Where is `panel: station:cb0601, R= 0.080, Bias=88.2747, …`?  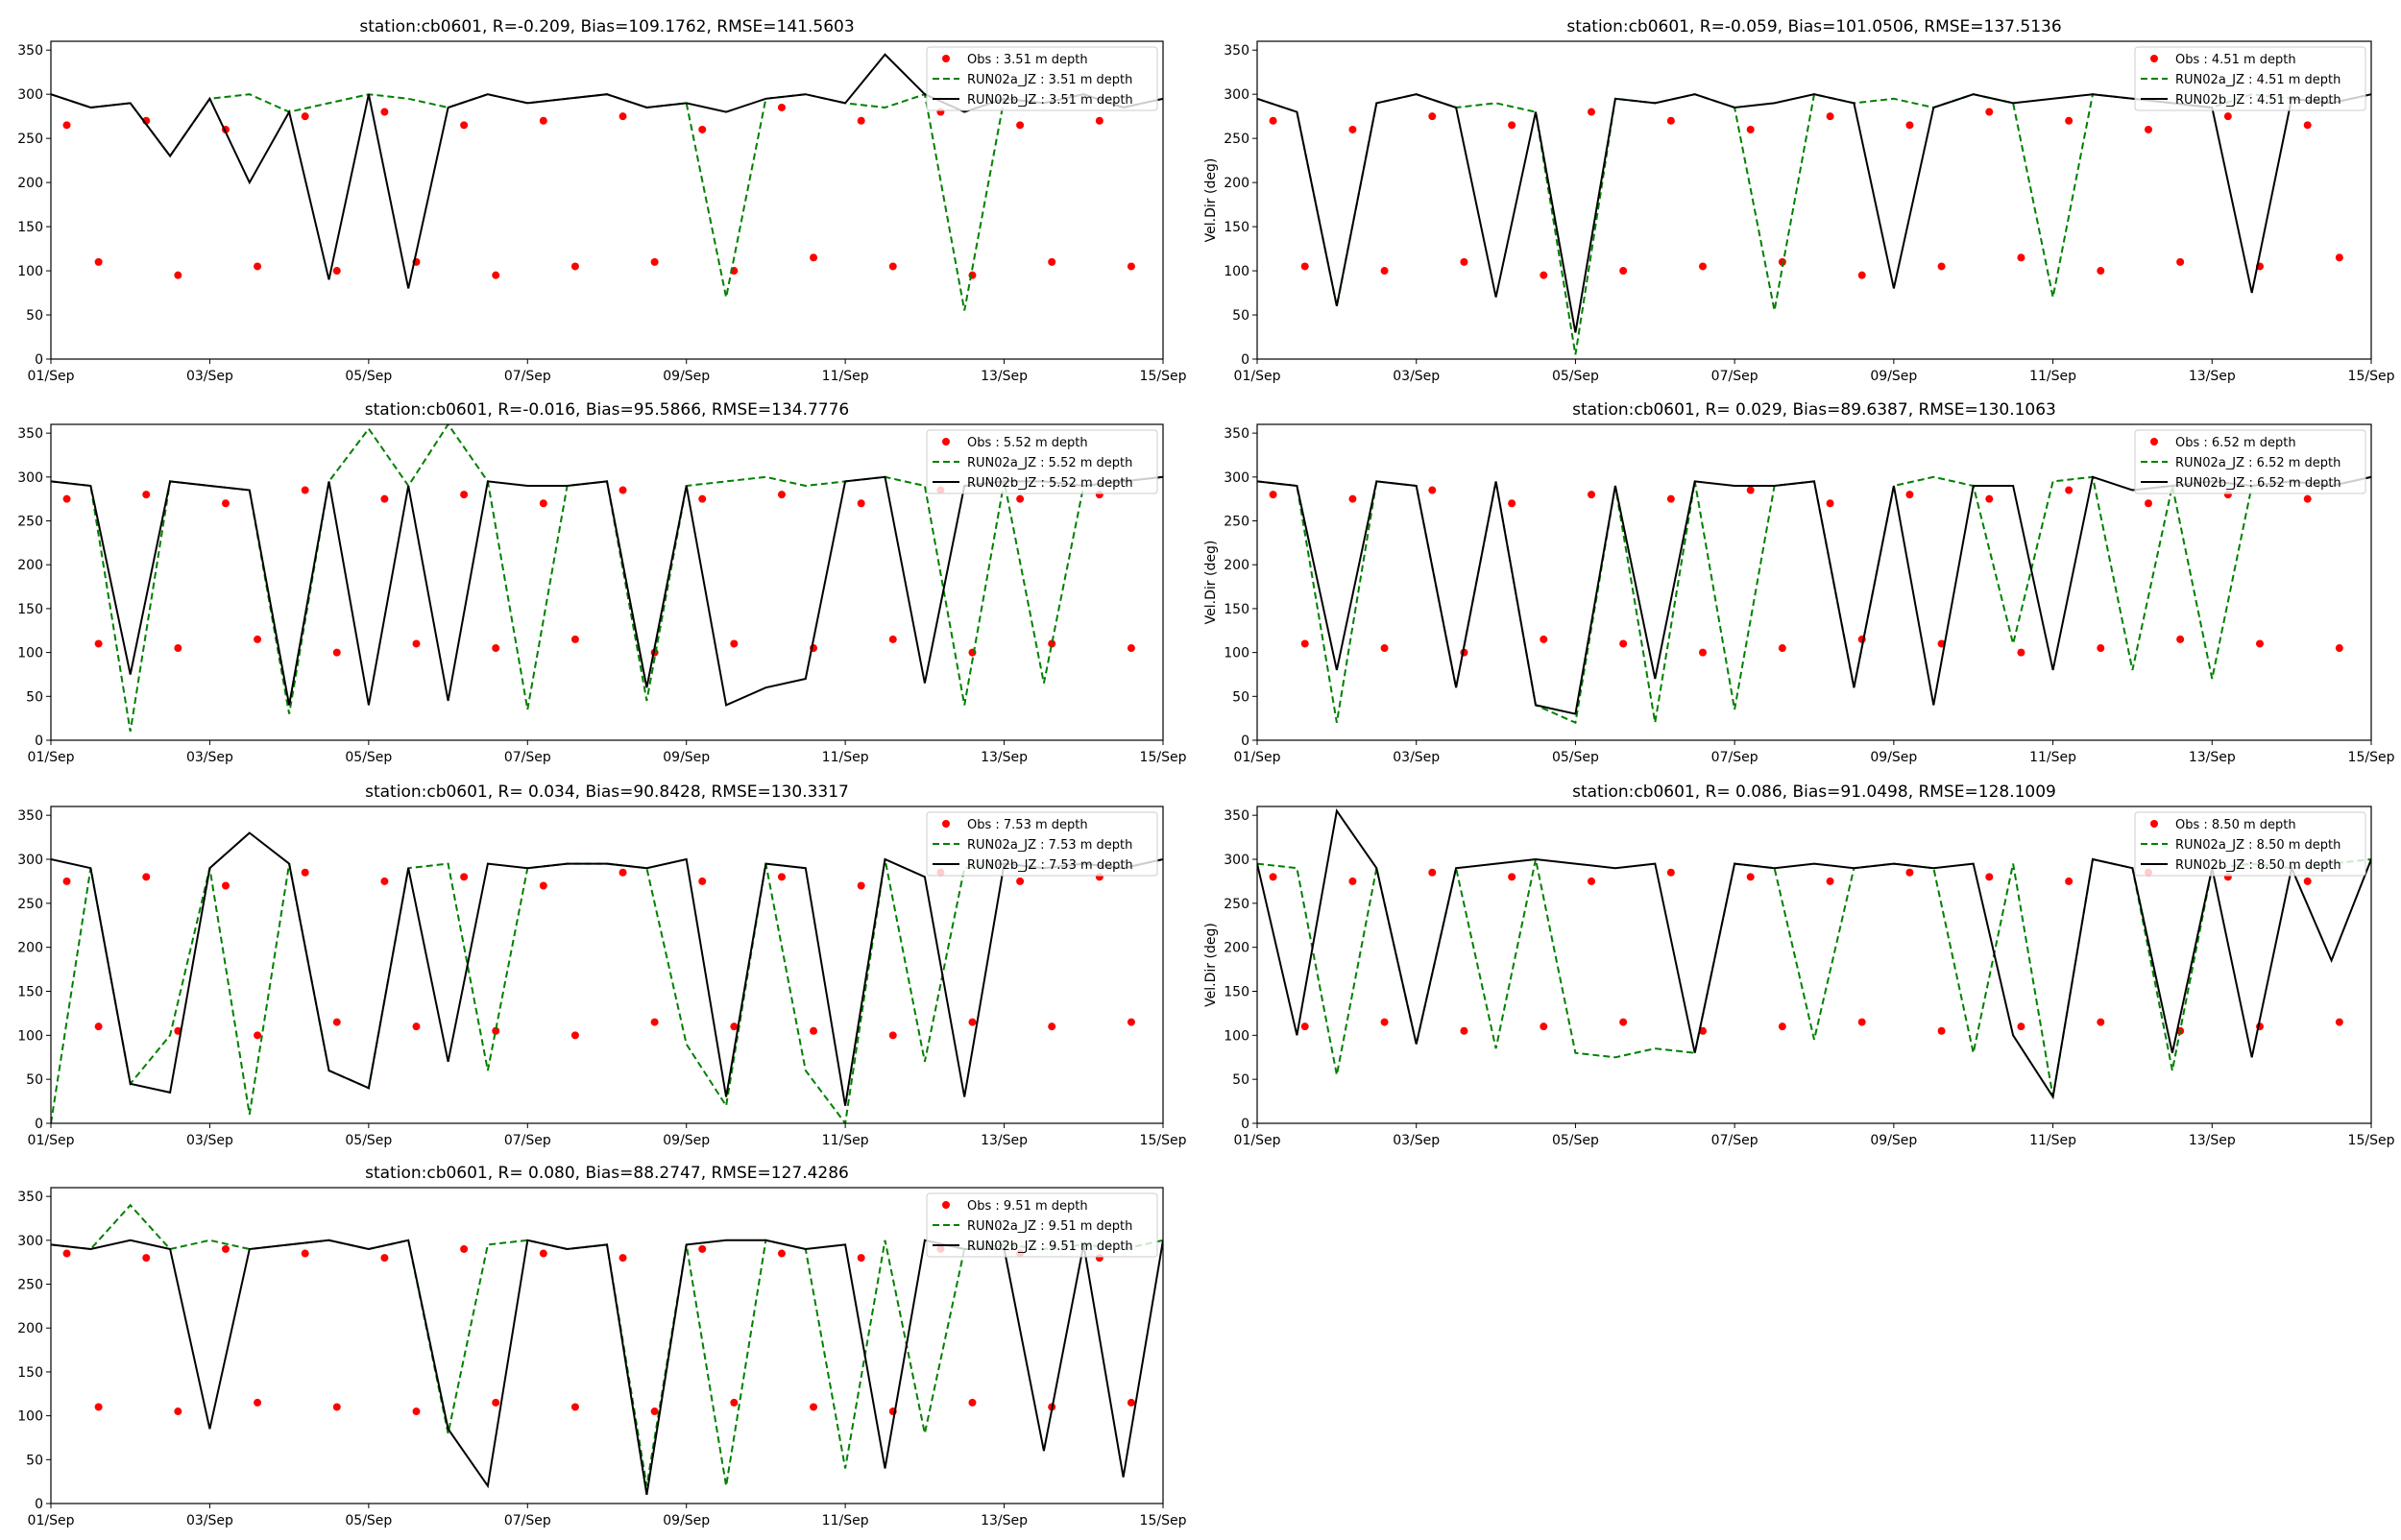 panel: station:cb0601, R= 0.080, Bias=88.2747, … is located at coordinates (601, 1346).